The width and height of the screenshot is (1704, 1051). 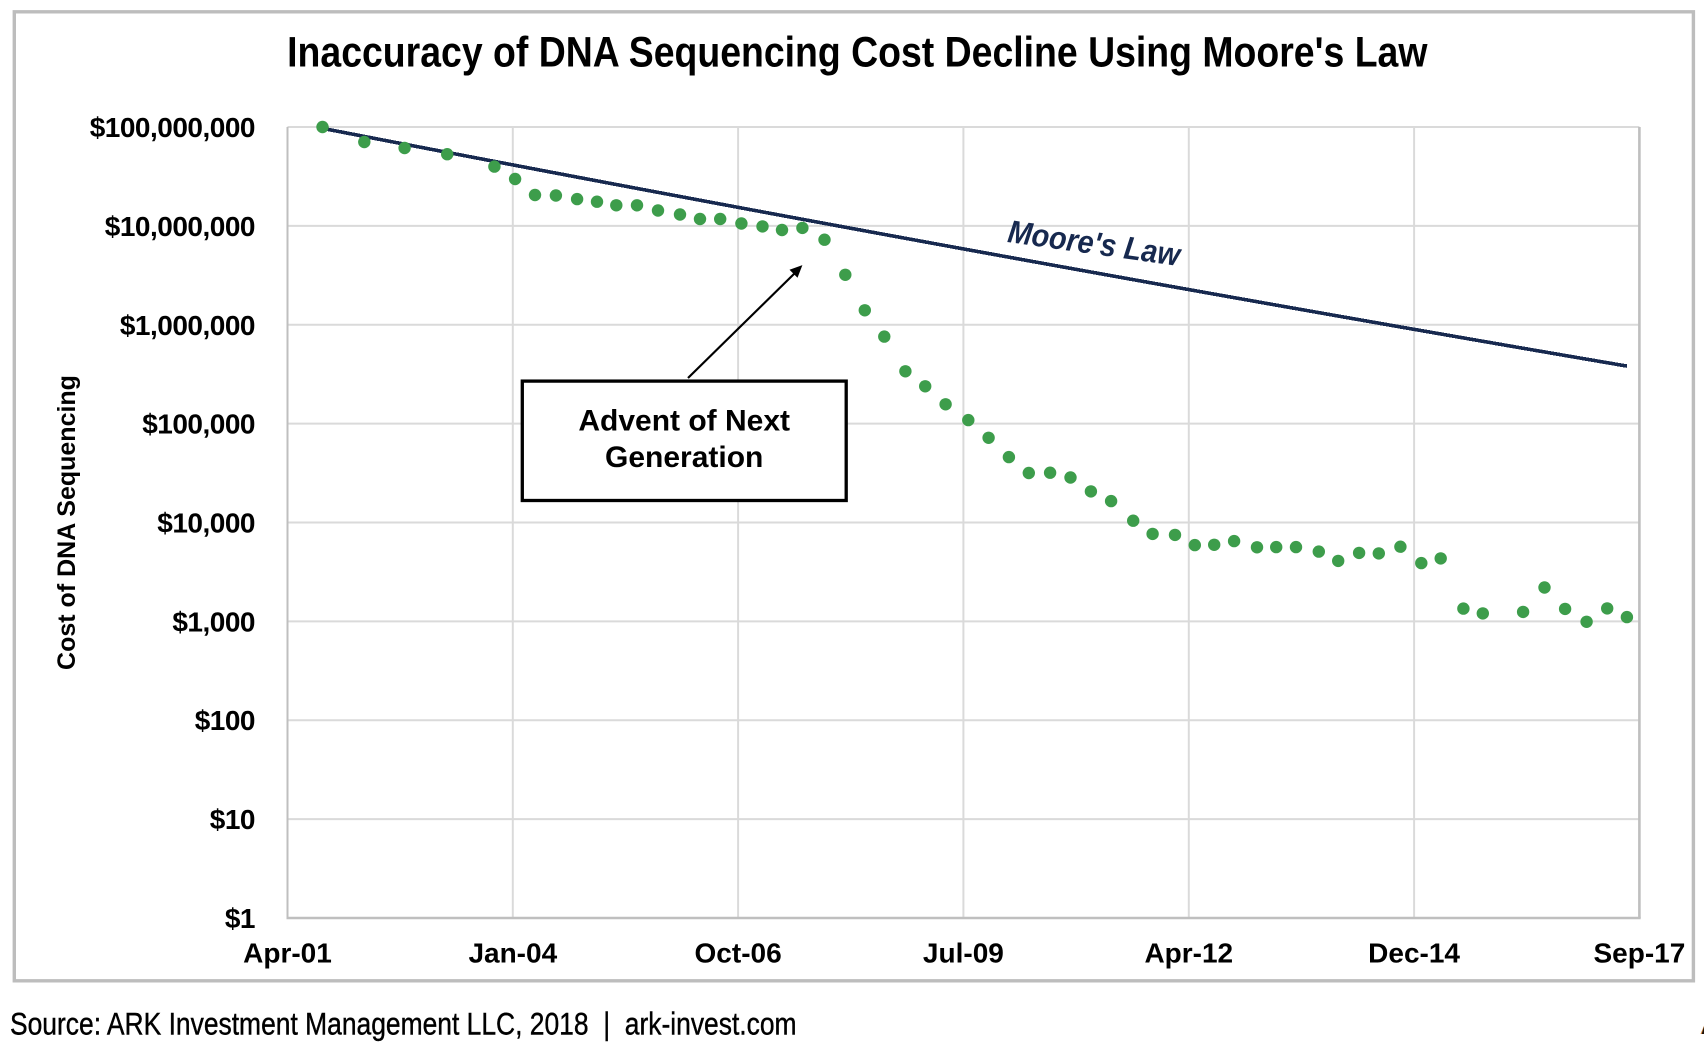 I want to click on svg-text: Apr-12, so click(x=1188, y=952).